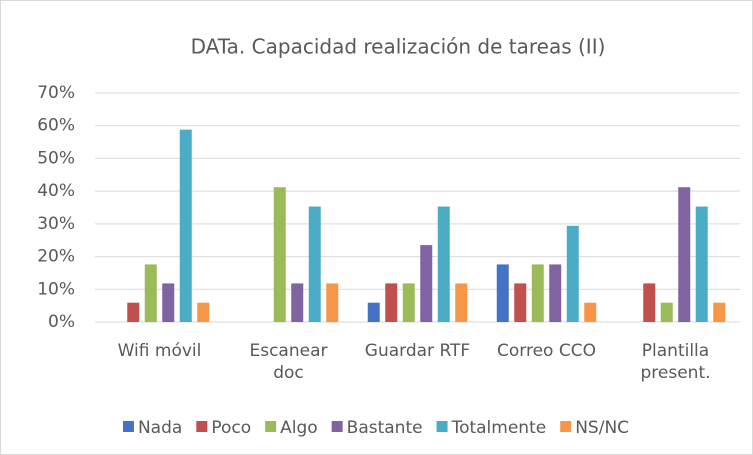 The image size is (753, 455). Describe the element at coordinates (56, 93) in the screenshot. I see `y-tick-label: 70%` at that location.